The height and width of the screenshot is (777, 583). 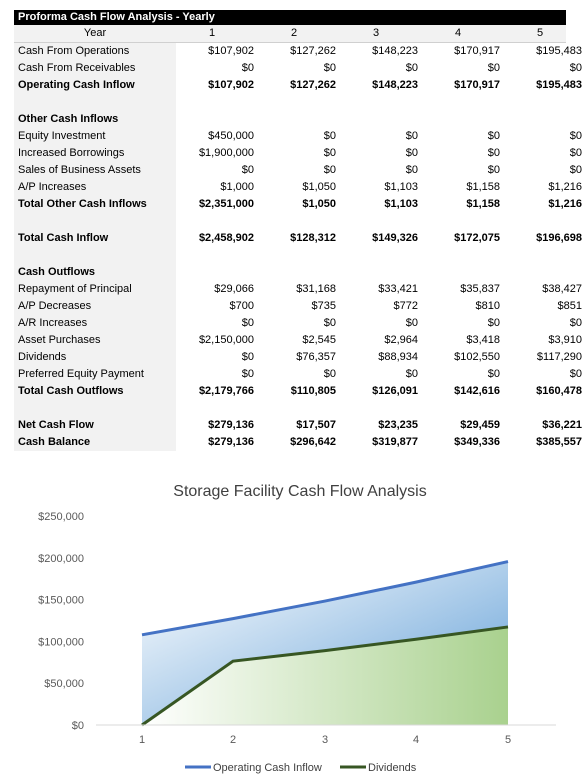 I want to click on row-label: Total Cash Inflow, so click(x=95, y=238).